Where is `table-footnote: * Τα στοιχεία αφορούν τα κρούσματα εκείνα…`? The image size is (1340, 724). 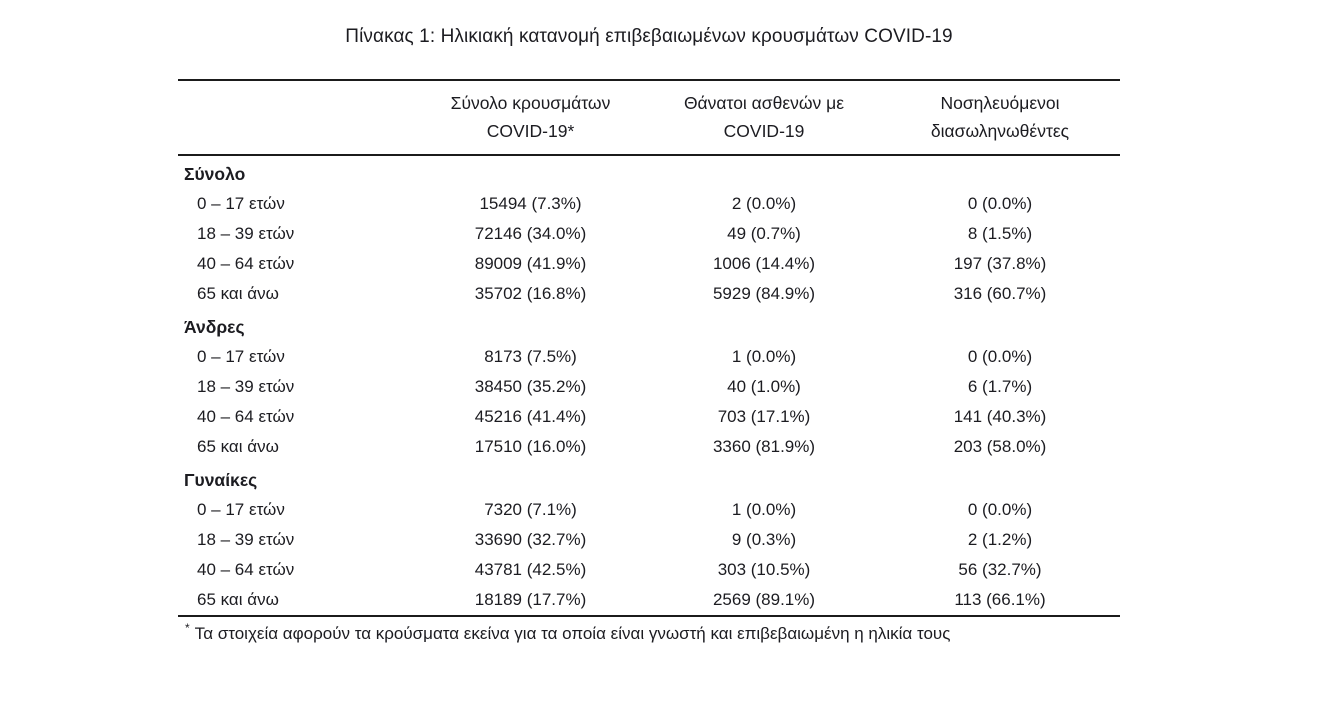
table-footnote: * Τα στοιχεία αφορούν τα κρούσματα εκείνα… is located at coordinates (661, 634).